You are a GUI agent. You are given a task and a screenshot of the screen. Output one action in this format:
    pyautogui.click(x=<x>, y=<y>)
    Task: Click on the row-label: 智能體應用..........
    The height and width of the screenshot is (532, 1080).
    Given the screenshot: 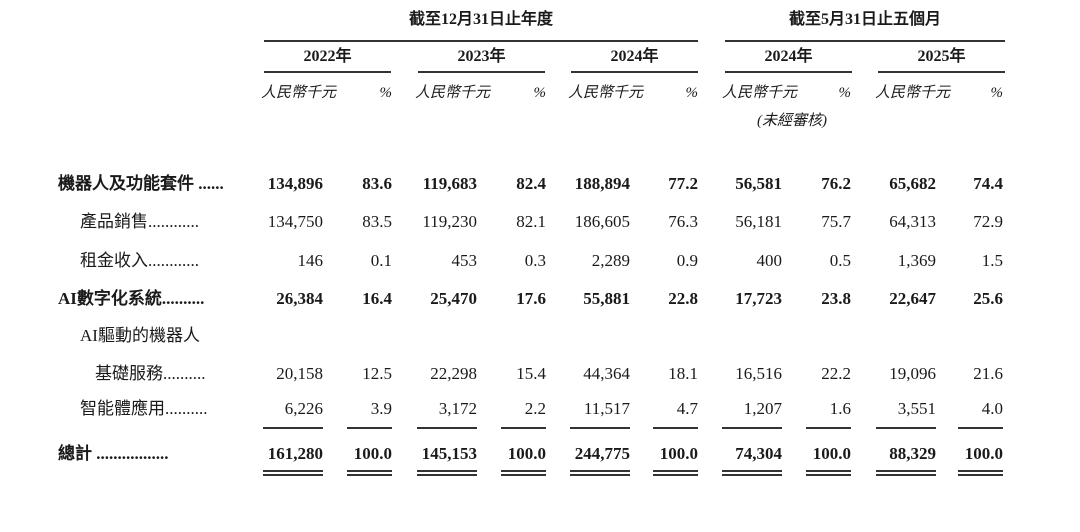 What is the action you would take?
    pyautogui.click(x=144, y=408)
    